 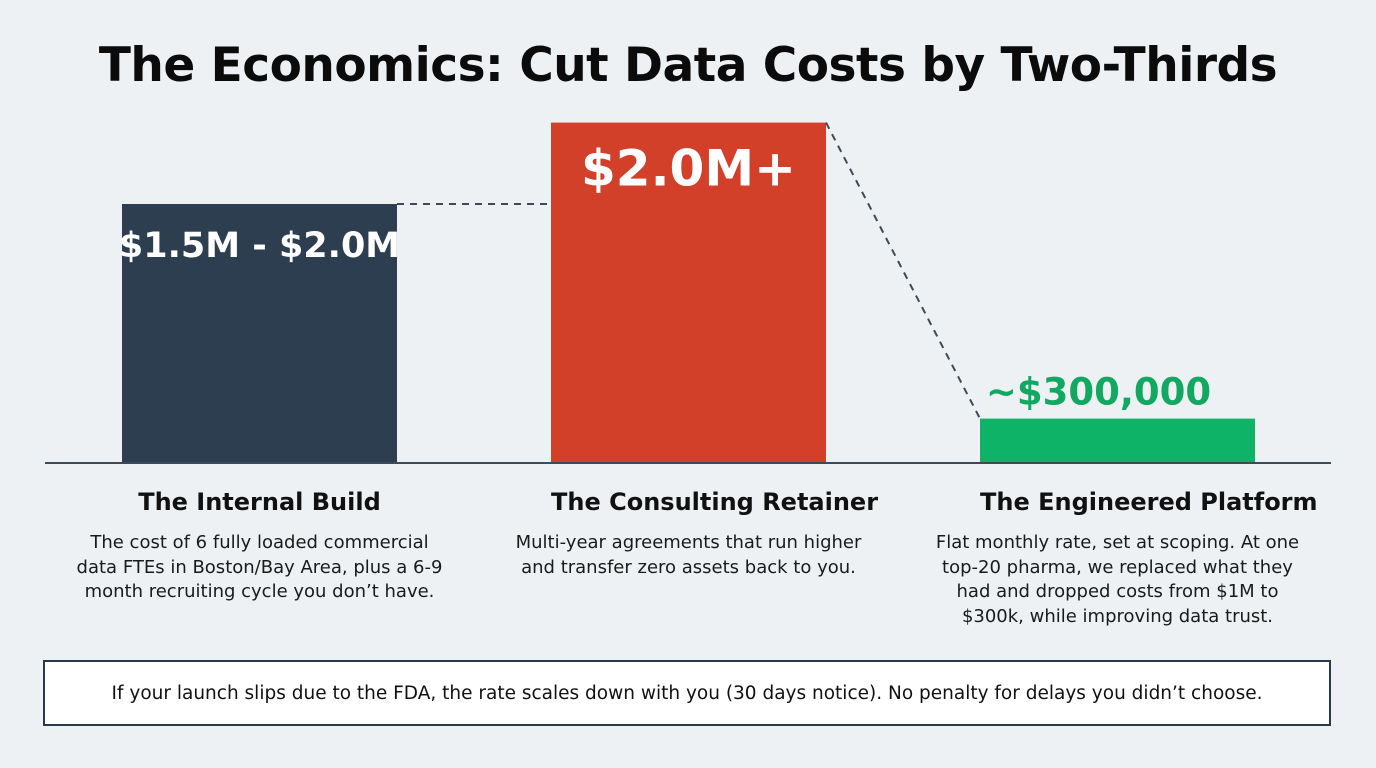 What do you see at coordinates (1117, 440) in the screenshot?
I see `bar-engineered-platform` at bounding box center [1117, 440].